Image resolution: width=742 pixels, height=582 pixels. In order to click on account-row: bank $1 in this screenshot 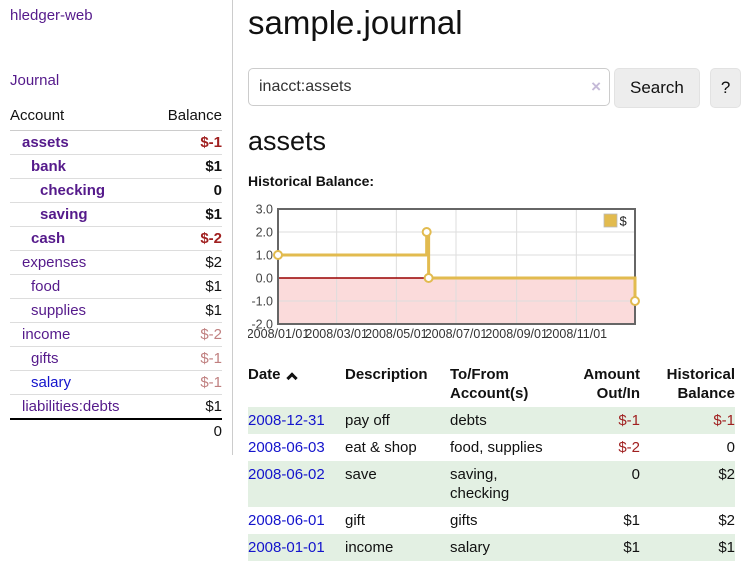, I will do `click(116, 166)`.